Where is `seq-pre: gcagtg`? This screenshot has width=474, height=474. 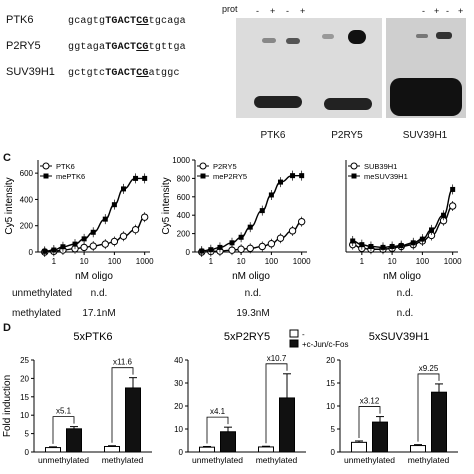
seq-pre: gcagtg is located at coordinates (87, 21).